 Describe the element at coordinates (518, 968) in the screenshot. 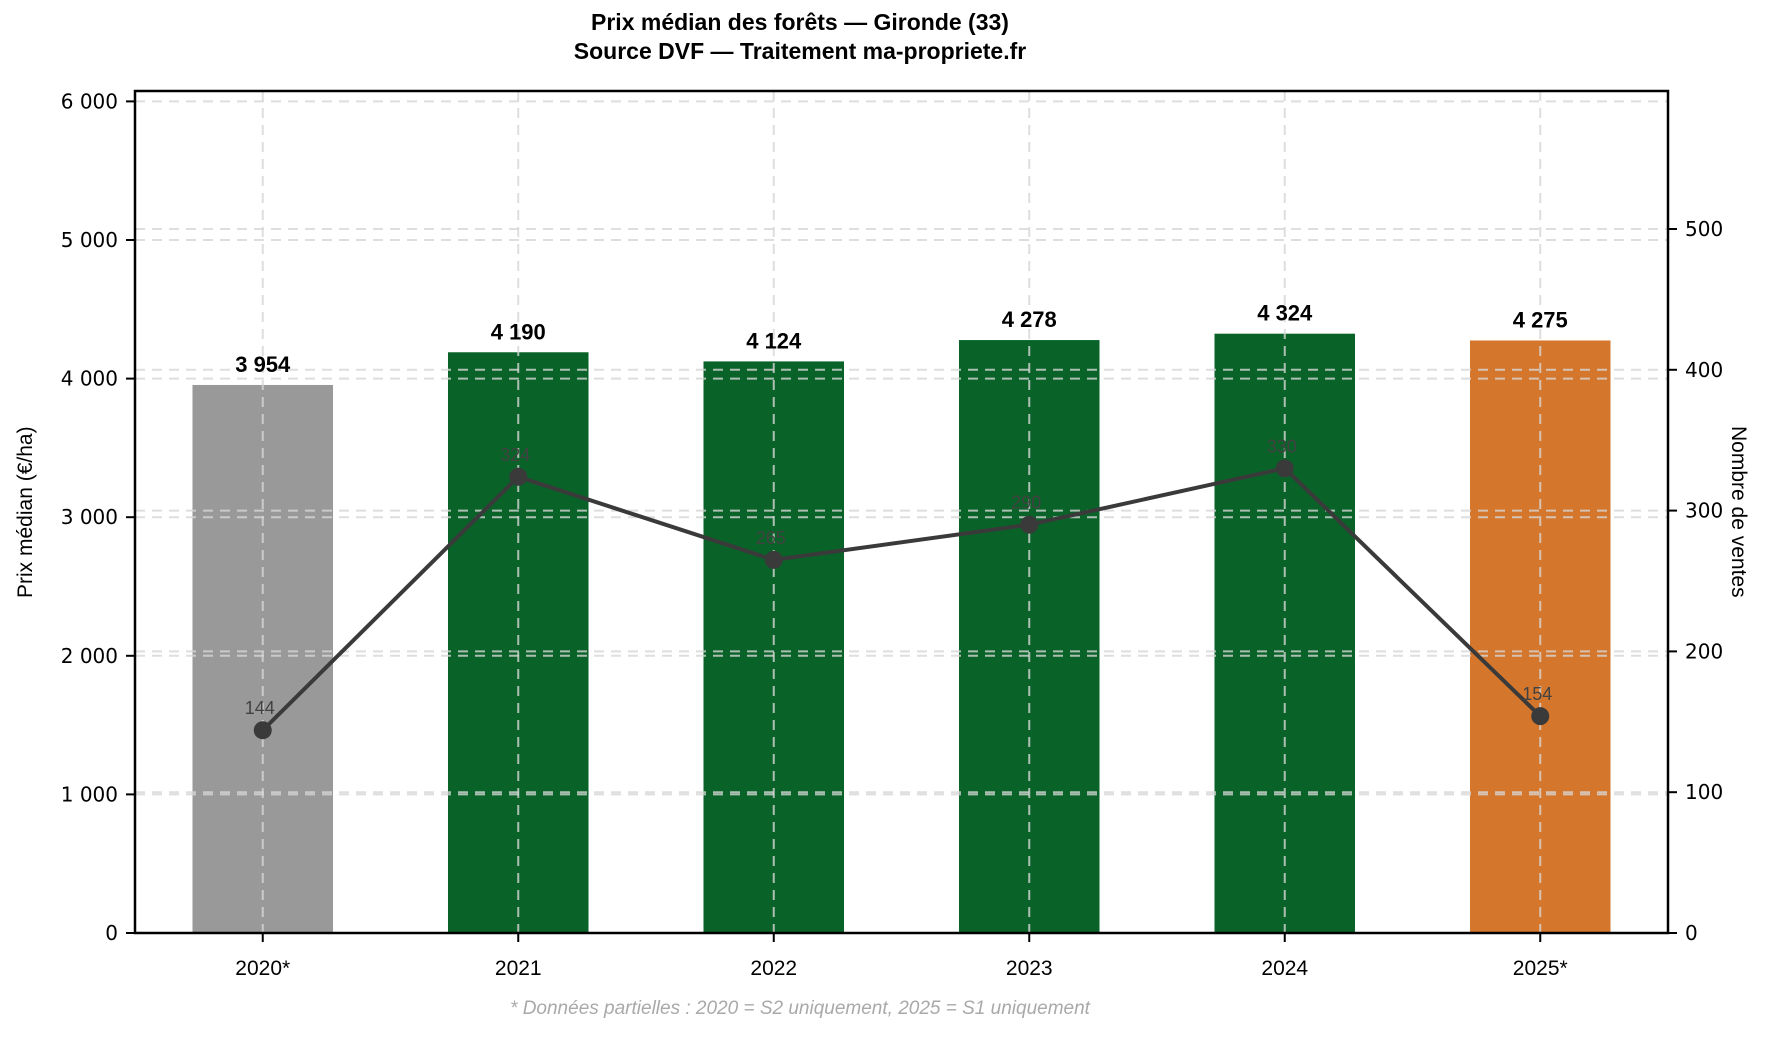

I see `x-tick-label: 2021` at that location.